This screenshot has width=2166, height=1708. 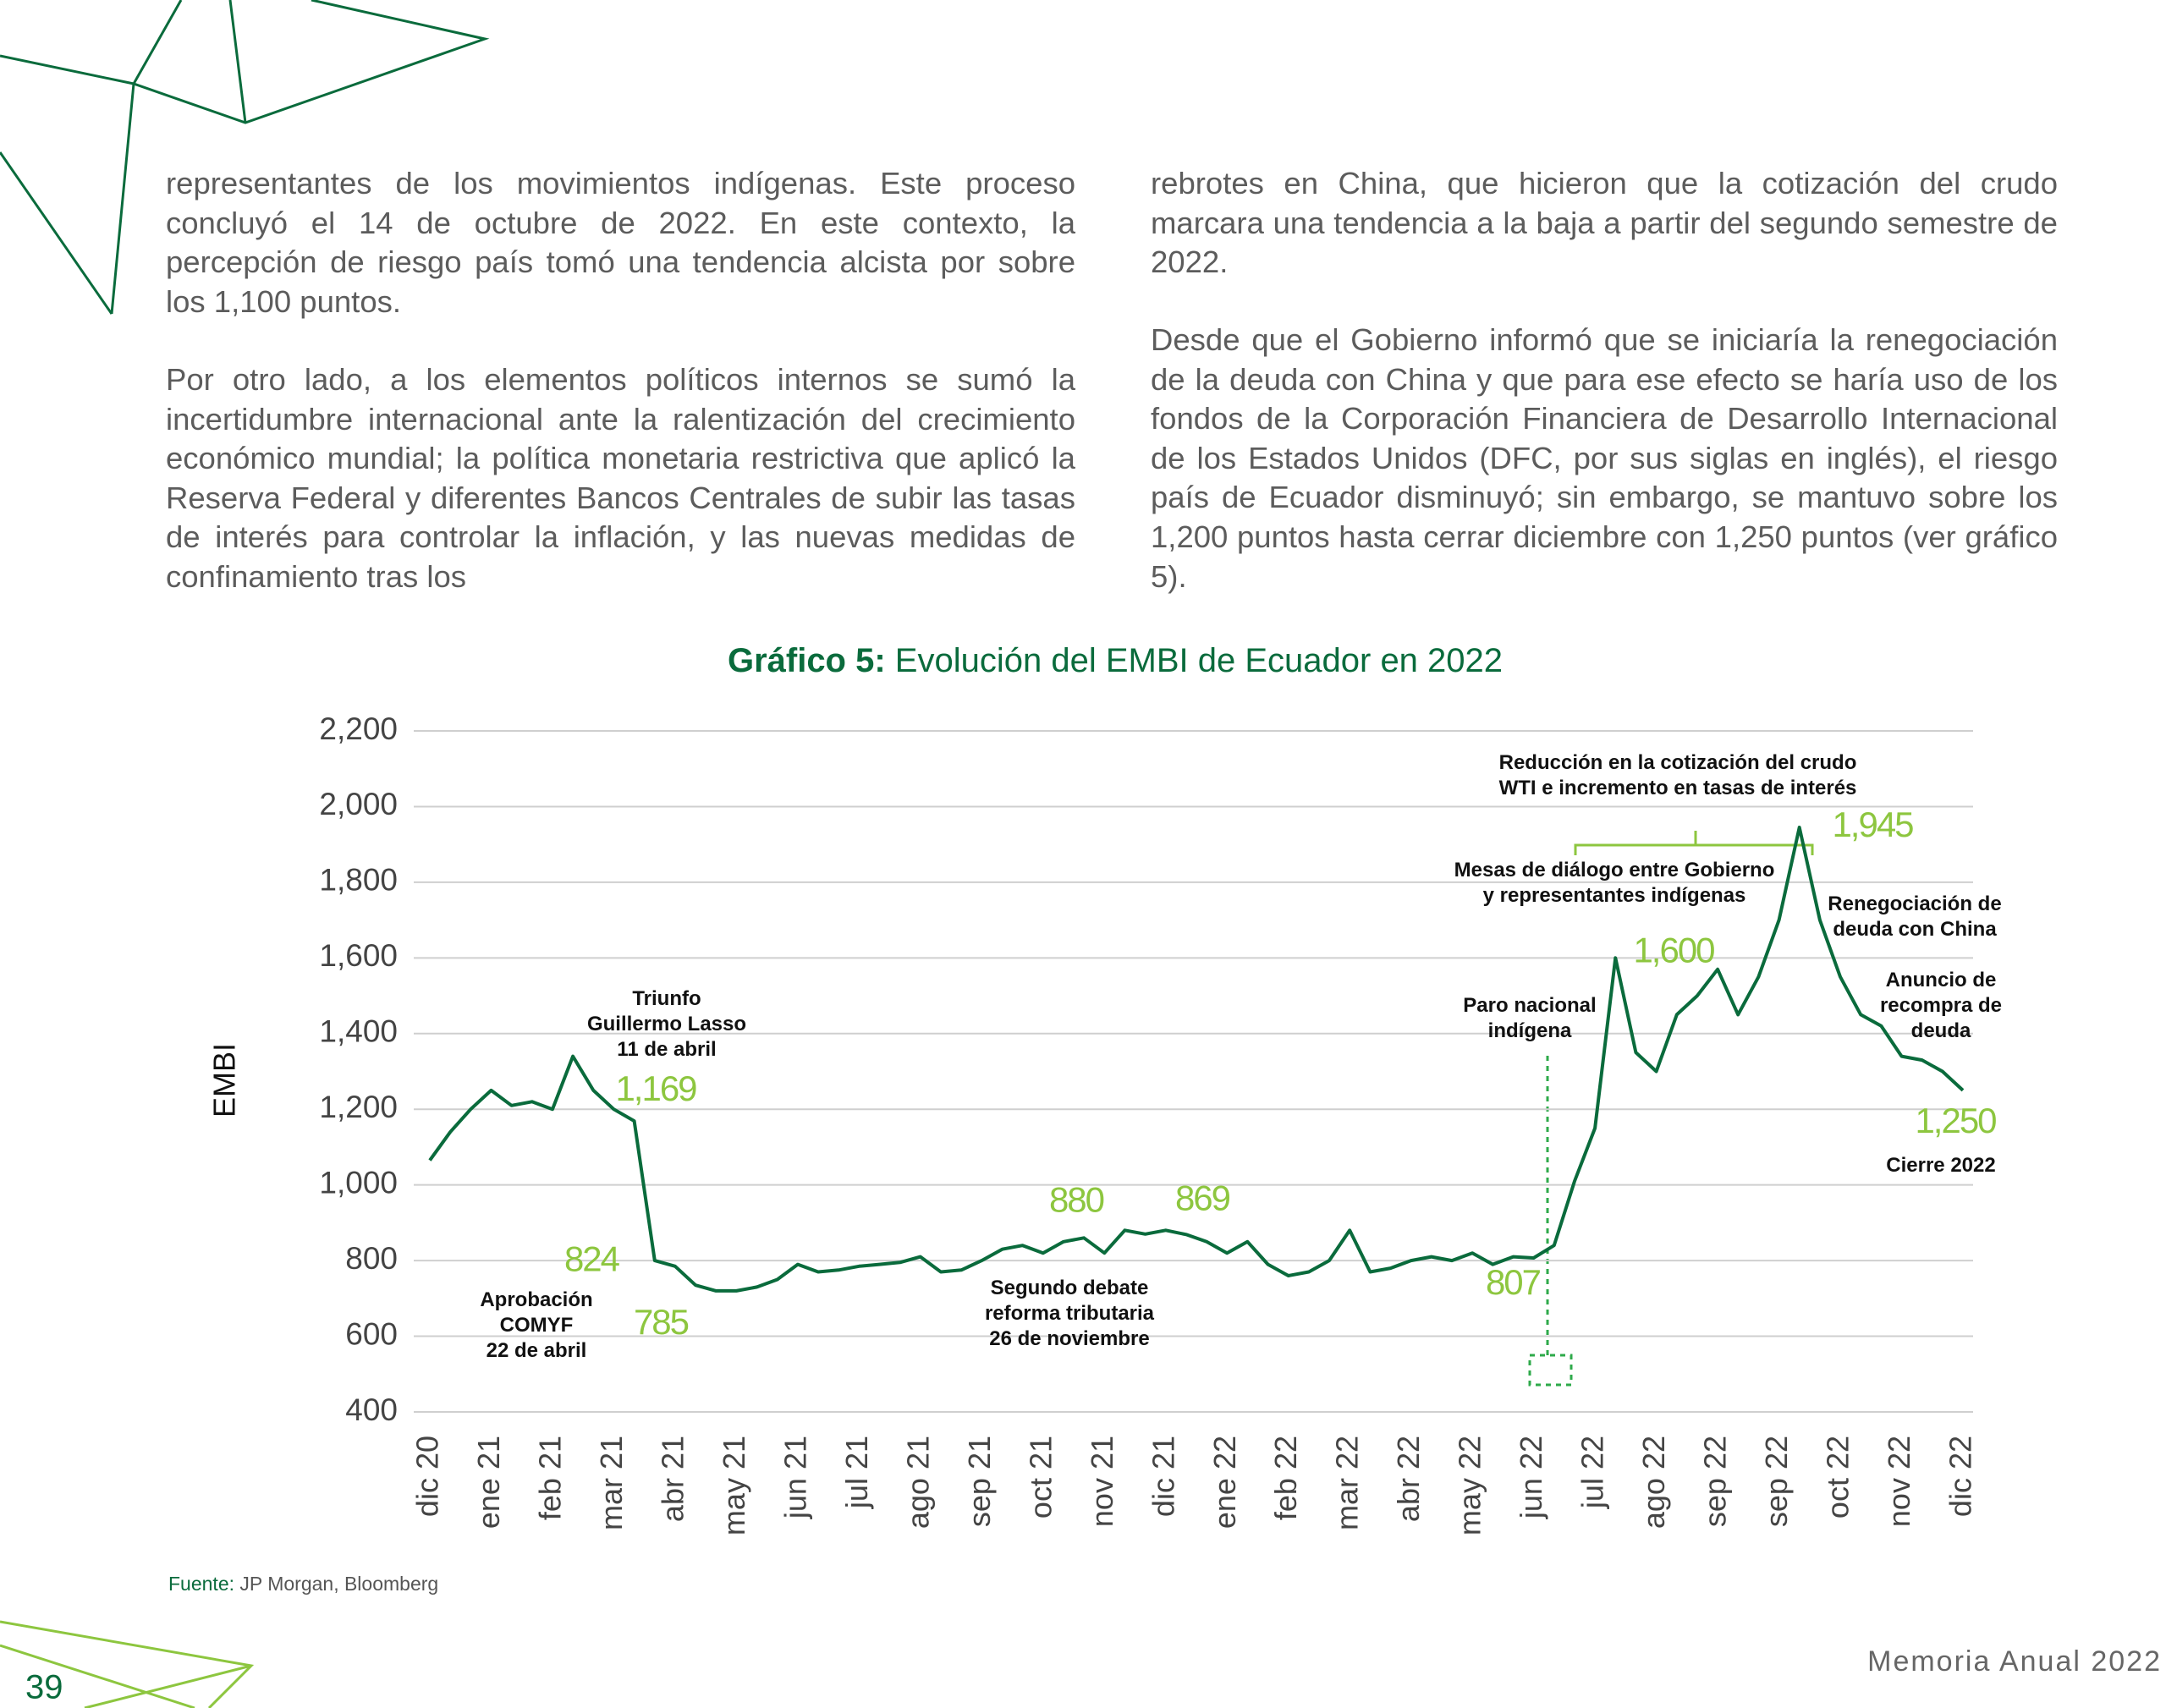 What do you see at coordinates (44, 1687) in the screenshot?
I see `page-number: 39` at bounding box center [44, 1687].